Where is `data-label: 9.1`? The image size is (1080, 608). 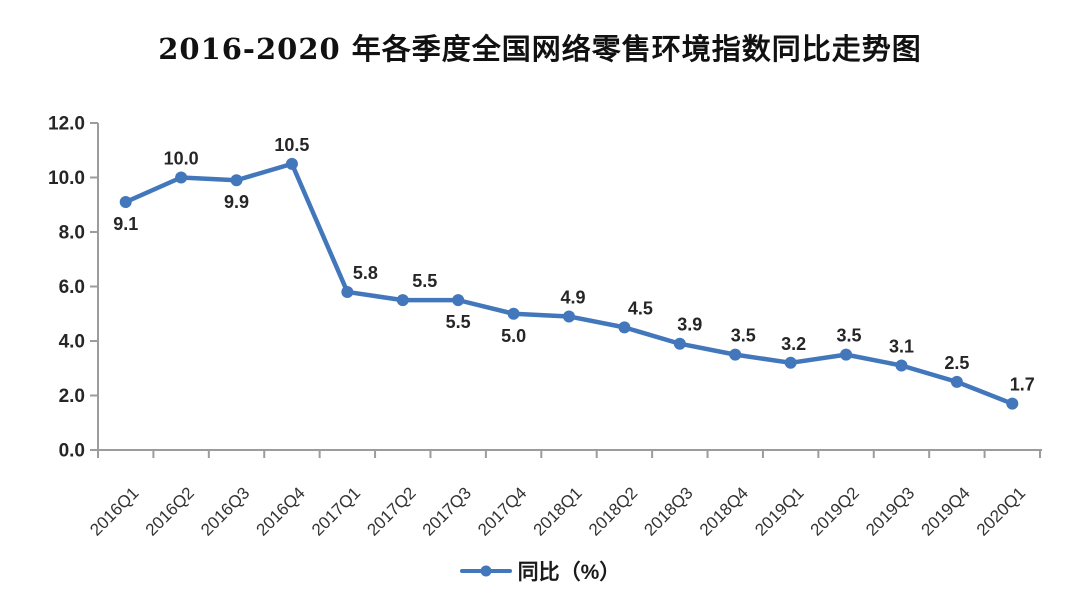 data-label: 9.1 is located at coordinates (125, 224).